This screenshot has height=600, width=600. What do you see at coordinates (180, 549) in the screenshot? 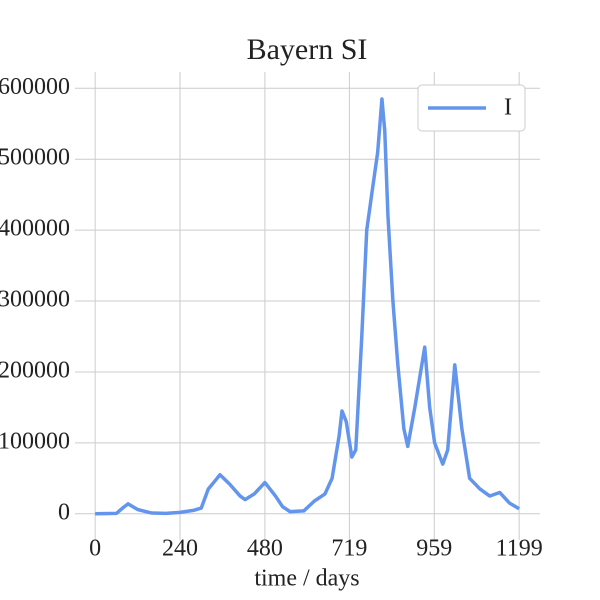
I see `x-tick-label: 240` at bounding box center [180, 549].